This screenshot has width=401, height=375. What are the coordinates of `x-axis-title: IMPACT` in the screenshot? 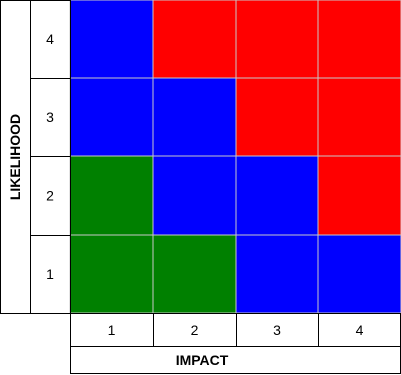 It's located at (202, 360).